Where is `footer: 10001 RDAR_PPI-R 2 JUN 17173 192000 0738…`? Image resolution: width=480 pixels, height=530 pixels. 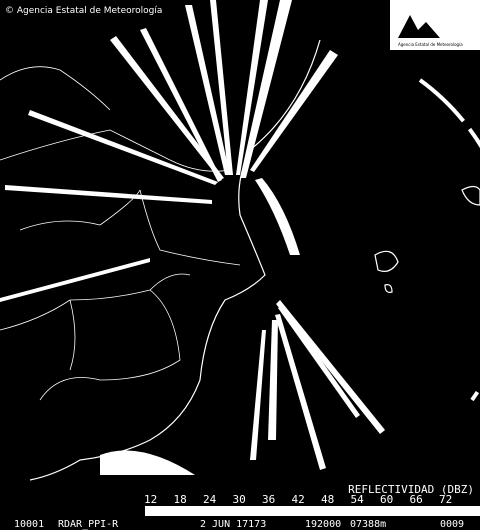 footer: 10001 RDAR_PPI-R 2 JUN 17173 192000 0738… is located at coordinates (239, 524).